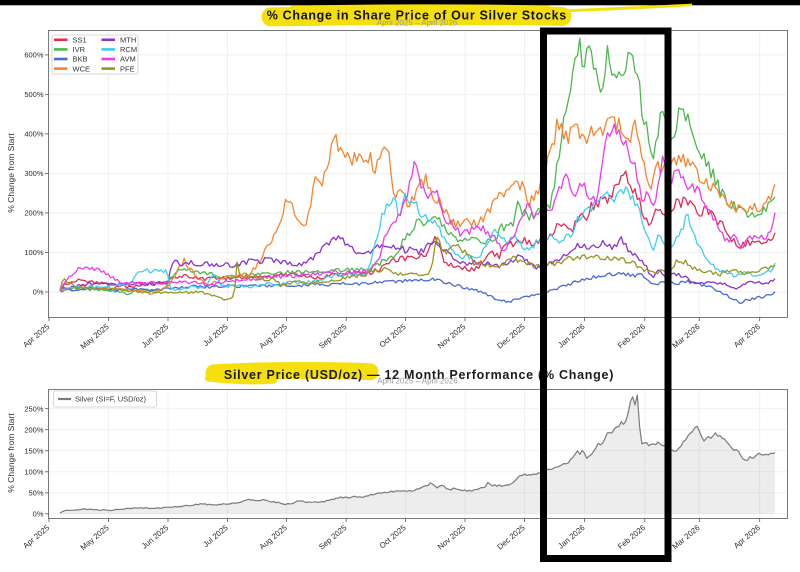 Image resolution: width=800 pixels, height=572 pixels. Describe the element at coordinates (34, 173) in the screenshot. I see `svg-text: 300%` at that location.